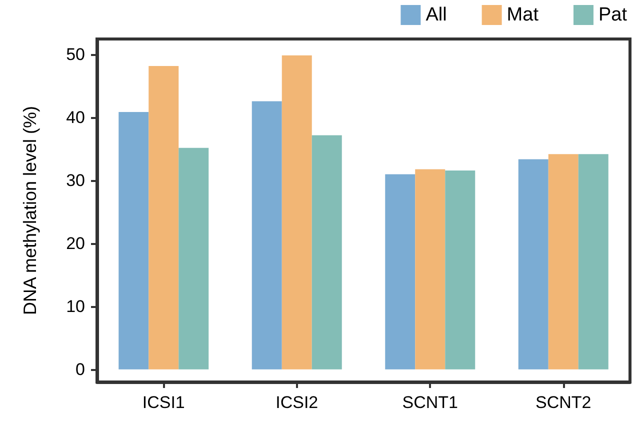 The image size is (637, 422). I want to click on x-tick-label: ICSI2, so click(297, 402).